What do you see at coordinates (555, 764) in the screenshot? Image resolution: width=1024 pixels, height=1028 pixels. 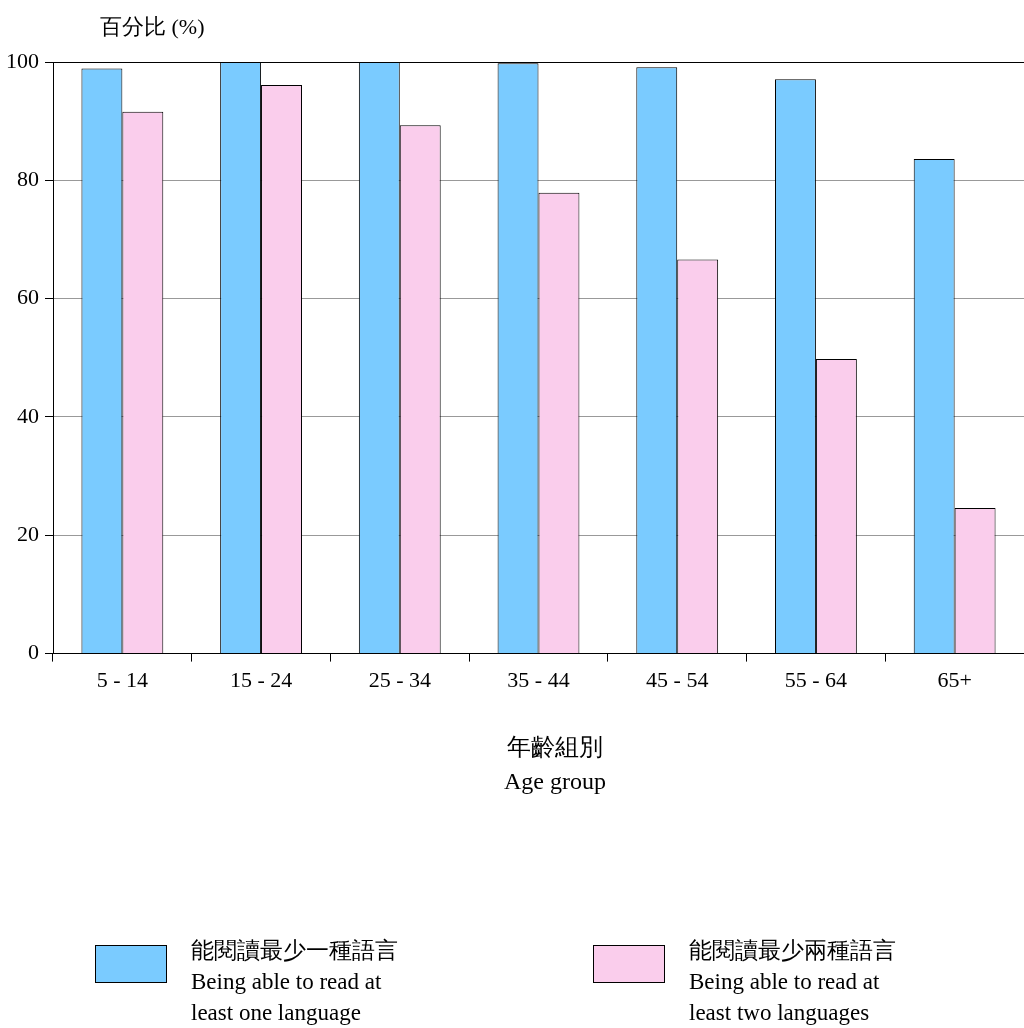 I see `x-axis-title: 年齡組別 Age group` at bounding box center [555, 764].